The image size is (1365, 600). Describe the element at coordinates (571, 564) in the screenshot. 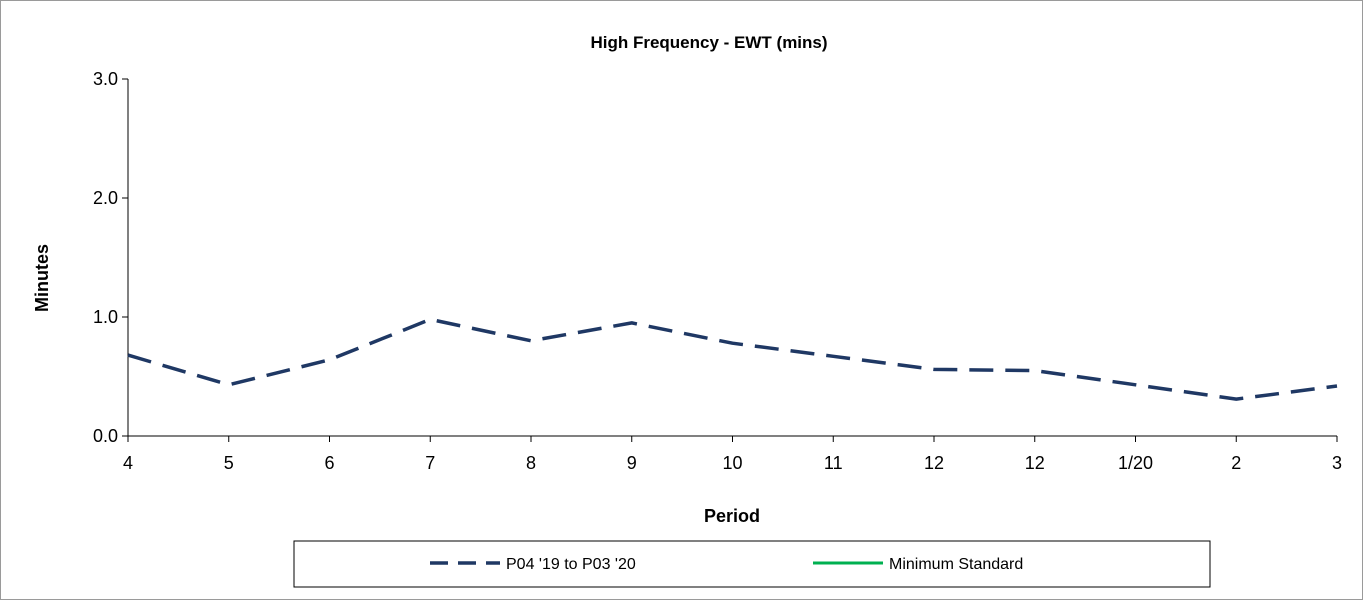

I see `legend-label-series-1: P04 '19 to P03 '20` at that location.